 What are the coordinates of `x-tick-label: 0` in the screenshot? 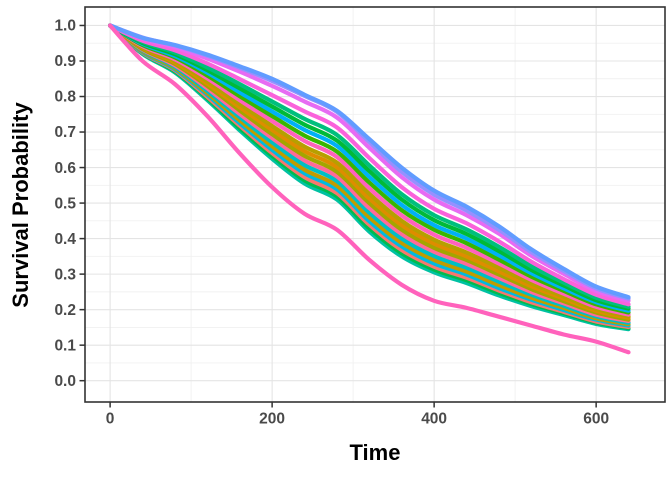 It's located at (110, 419).